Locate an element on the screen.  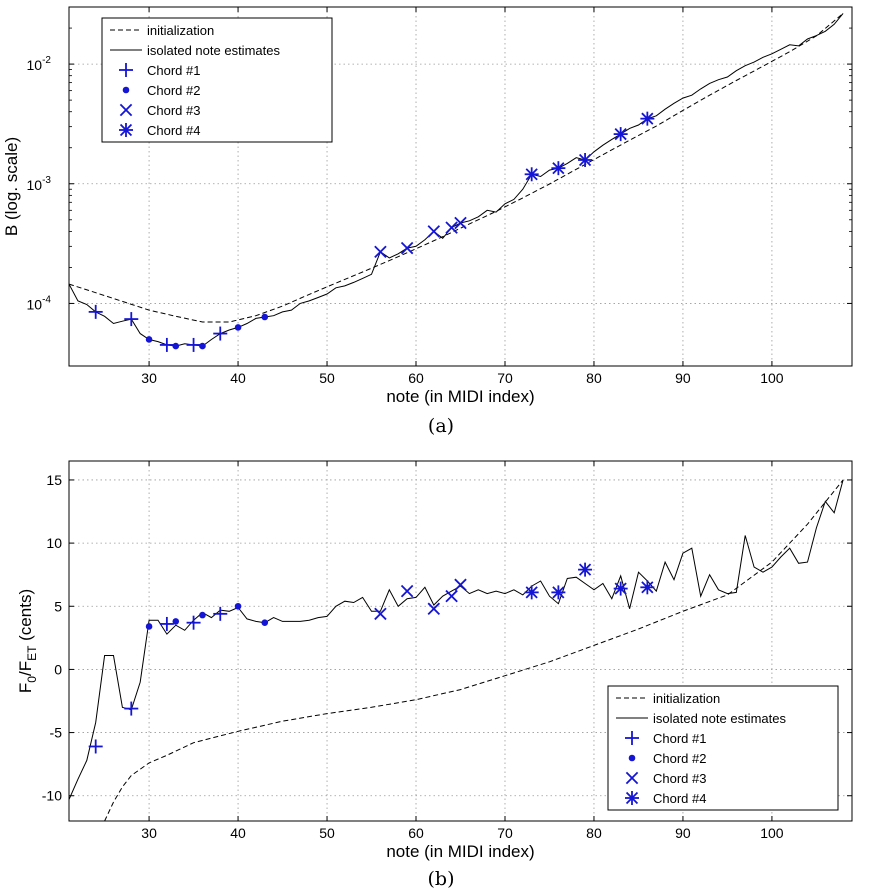
chart0-legend-box is located at coordinates (217, 80).